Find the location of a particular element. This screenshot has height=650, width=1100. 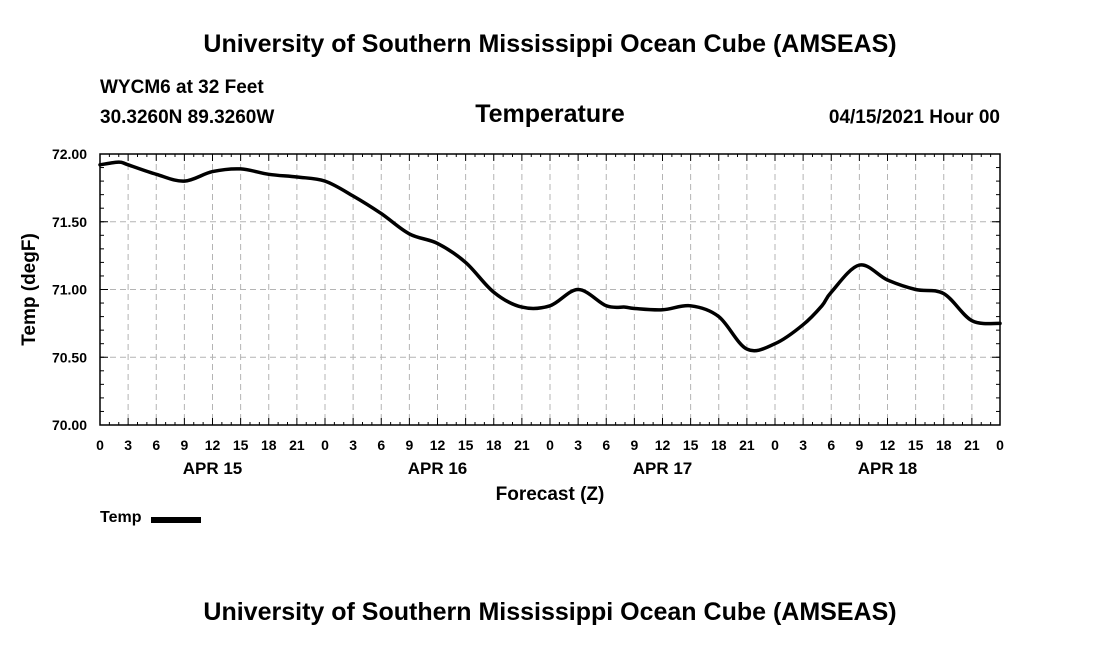

y-tick-label: 70.00 is located at coordinates (69, 425).